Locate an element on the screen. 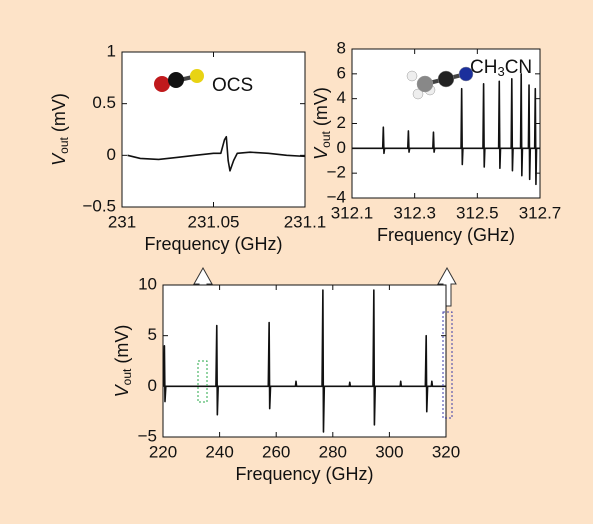 The height and width of the screenshot is (524, 593). y-tick-label: 8 is located at coordinates (341, 47).